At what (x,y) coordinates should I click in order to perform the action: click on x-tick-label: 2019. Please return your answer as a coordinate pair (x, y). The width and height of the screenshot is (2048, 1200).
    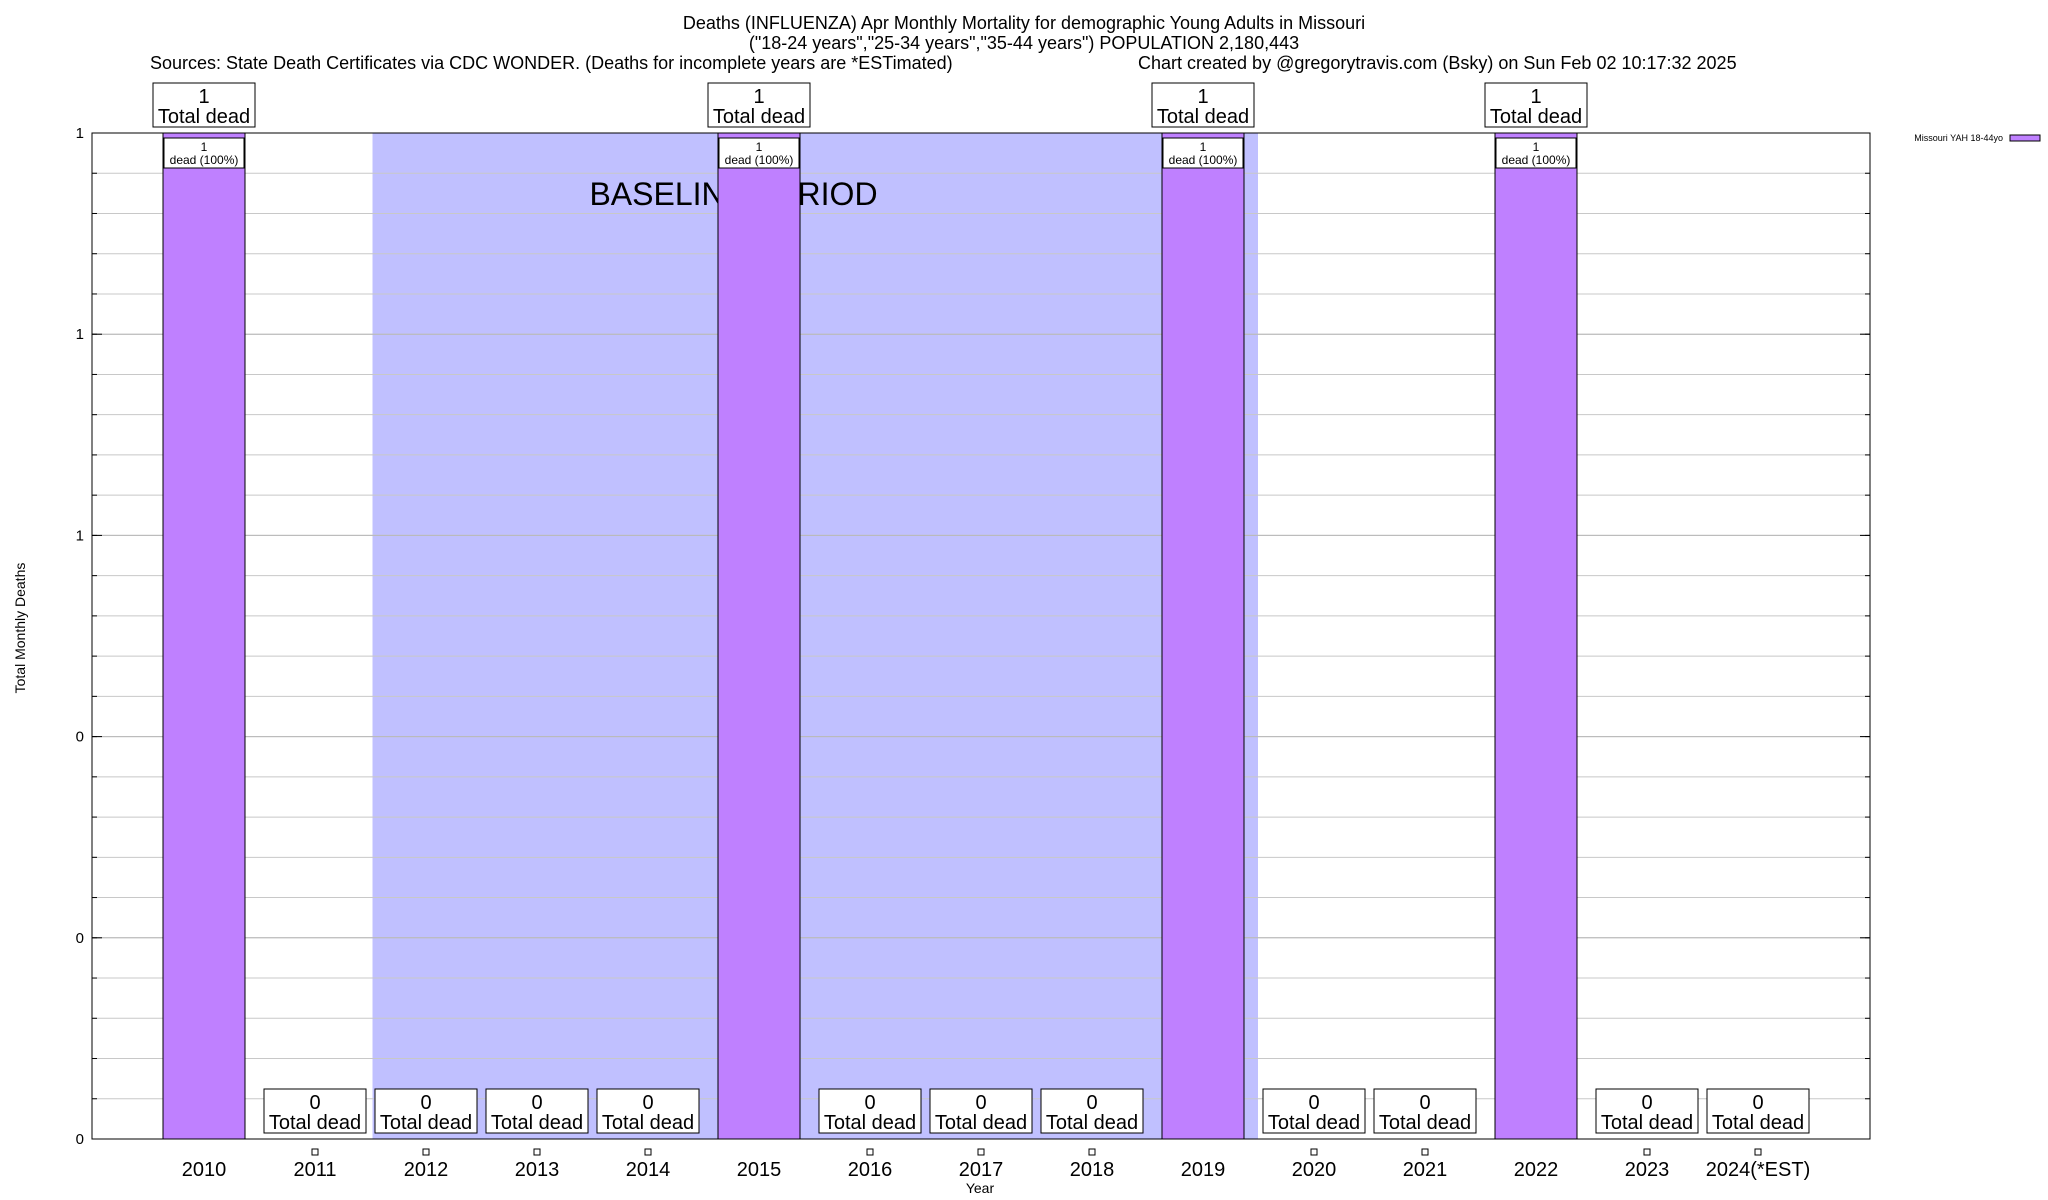
    Looking at the image, I should click on (1203, 1170).